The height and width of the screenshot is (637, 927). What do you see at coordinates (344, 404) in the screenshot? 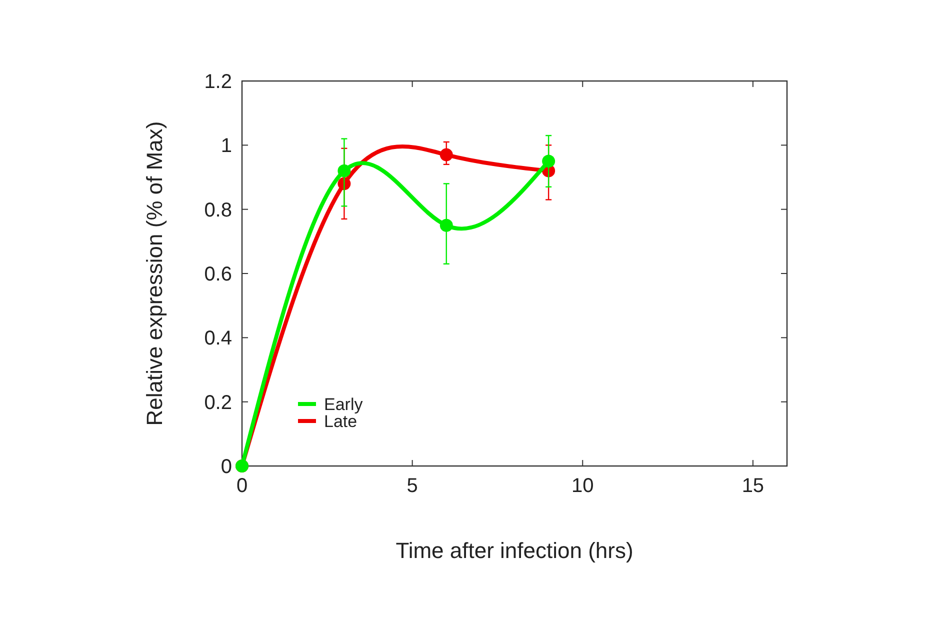
I see `legend-label: Early` at bounding box center [344, 404].